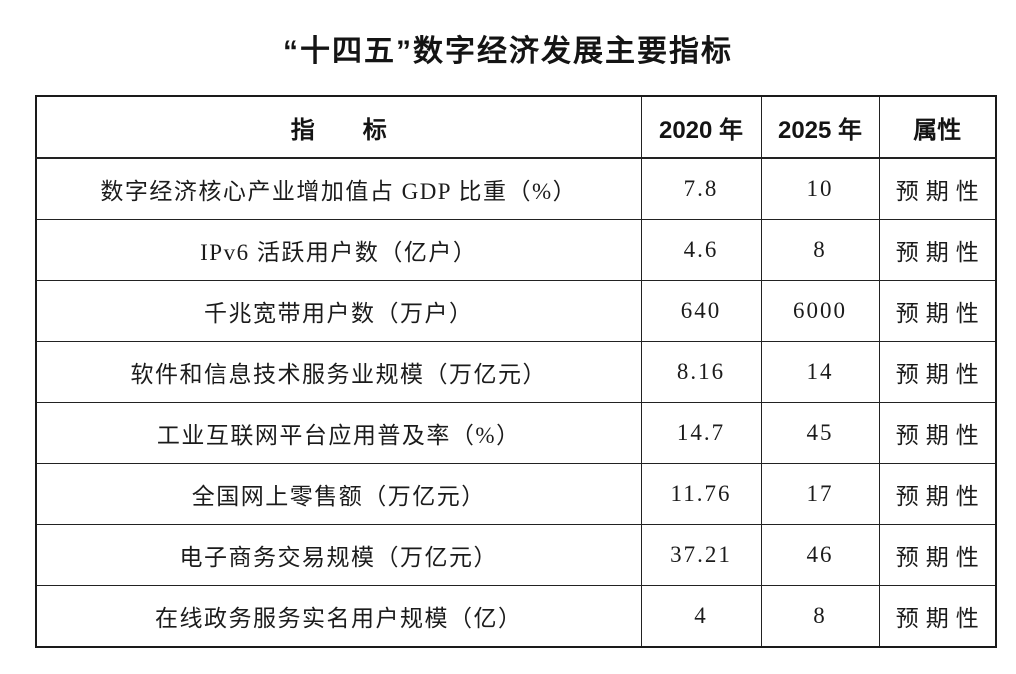 This screenshot has width=1016, height=674. Describe the element at coordinates (701, 555) in the screenshot. I see `value-2020-cell: 37.21` at that location.